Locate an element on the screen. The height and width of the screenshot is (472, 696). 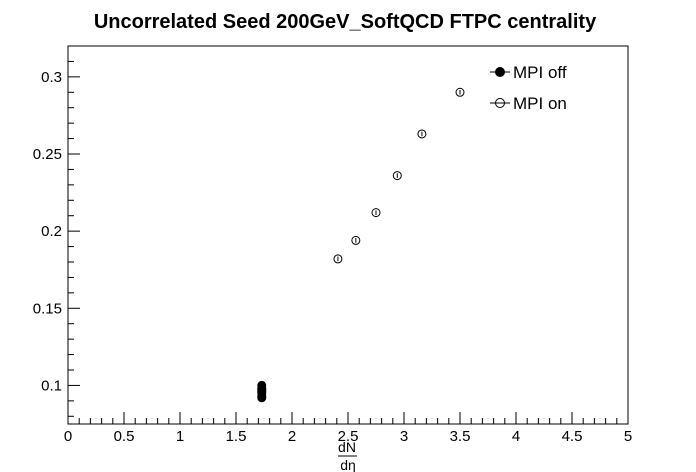
y-tick-label: 0.15 is located at coordinates (47, 308).